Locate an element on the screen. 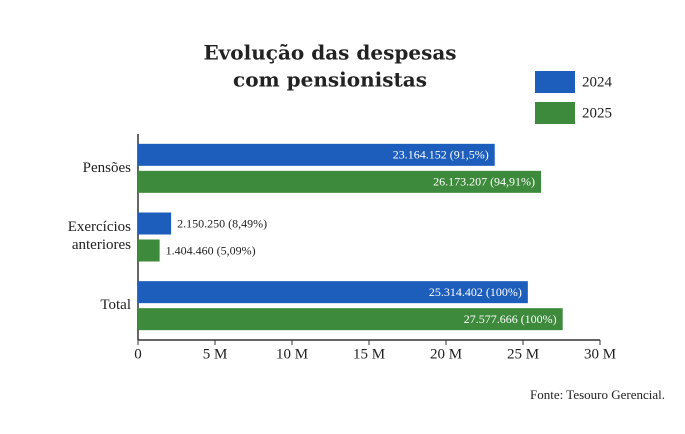 This screenshot has width=685, height=434. value-label: 26.173.207 (94,91%) is located at coordinates (484, 182).